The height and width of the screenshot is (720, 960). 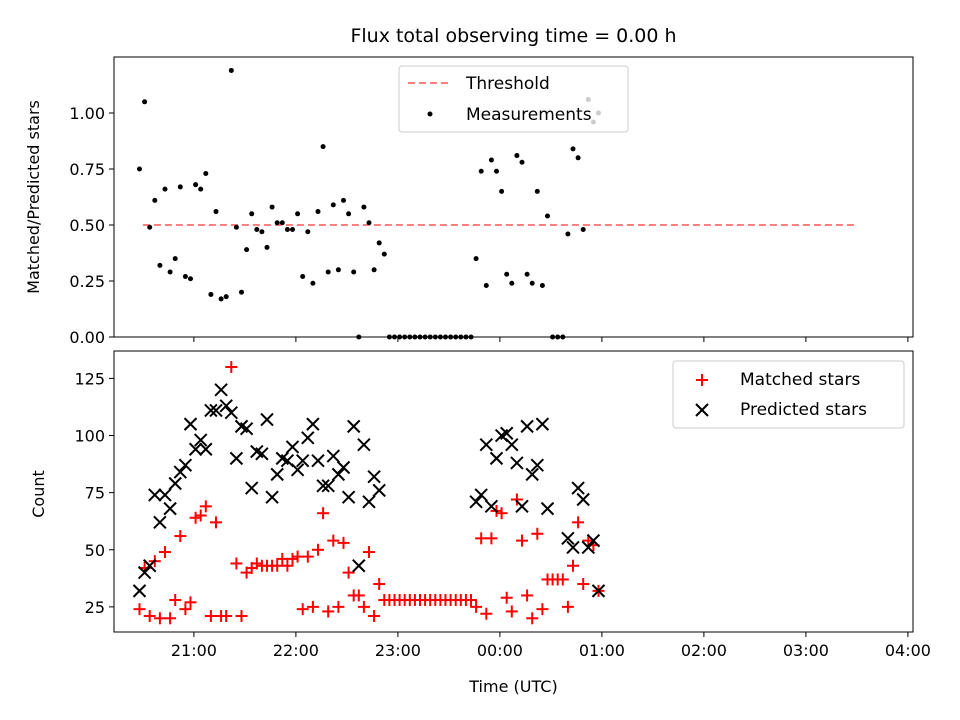 What do you see at coordinates (89, 378) in the screenshot?
I see `bottom-y-tick-label: 125` at bounding box center [89, 378].